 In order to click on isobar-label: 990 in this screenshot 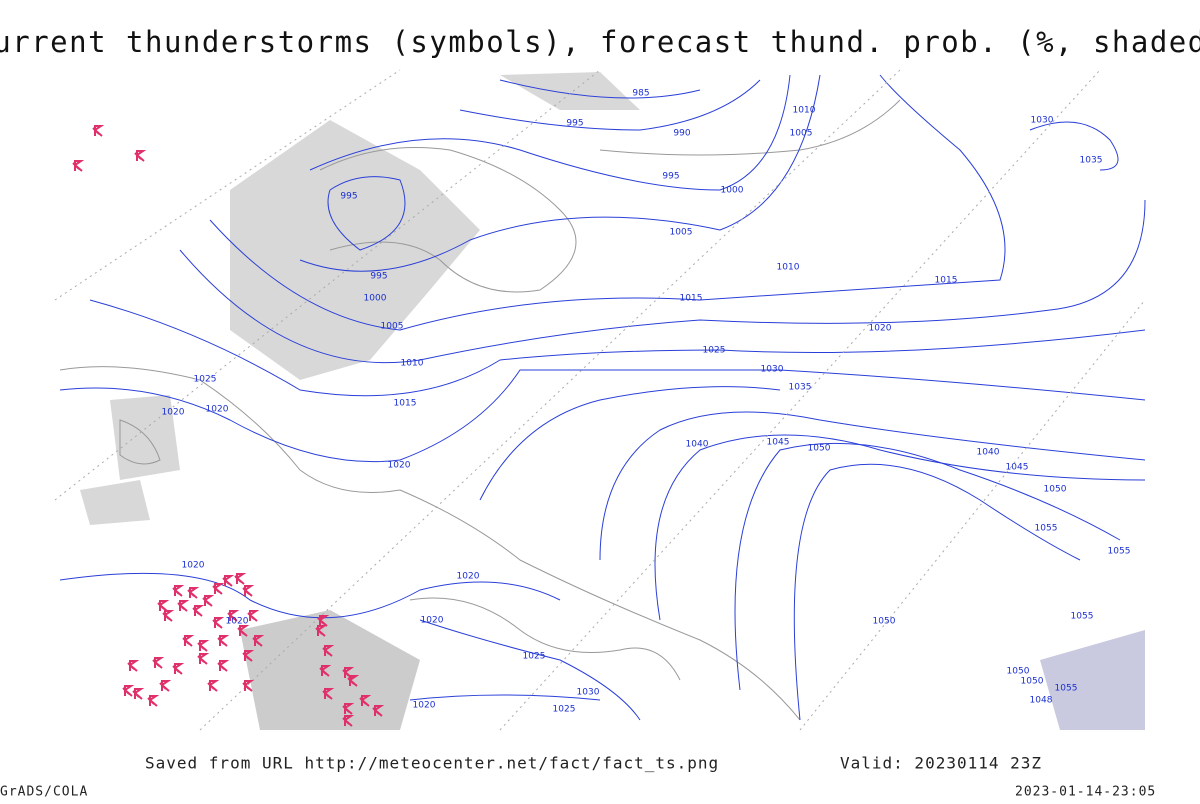, I will do `click(681, 134)`.